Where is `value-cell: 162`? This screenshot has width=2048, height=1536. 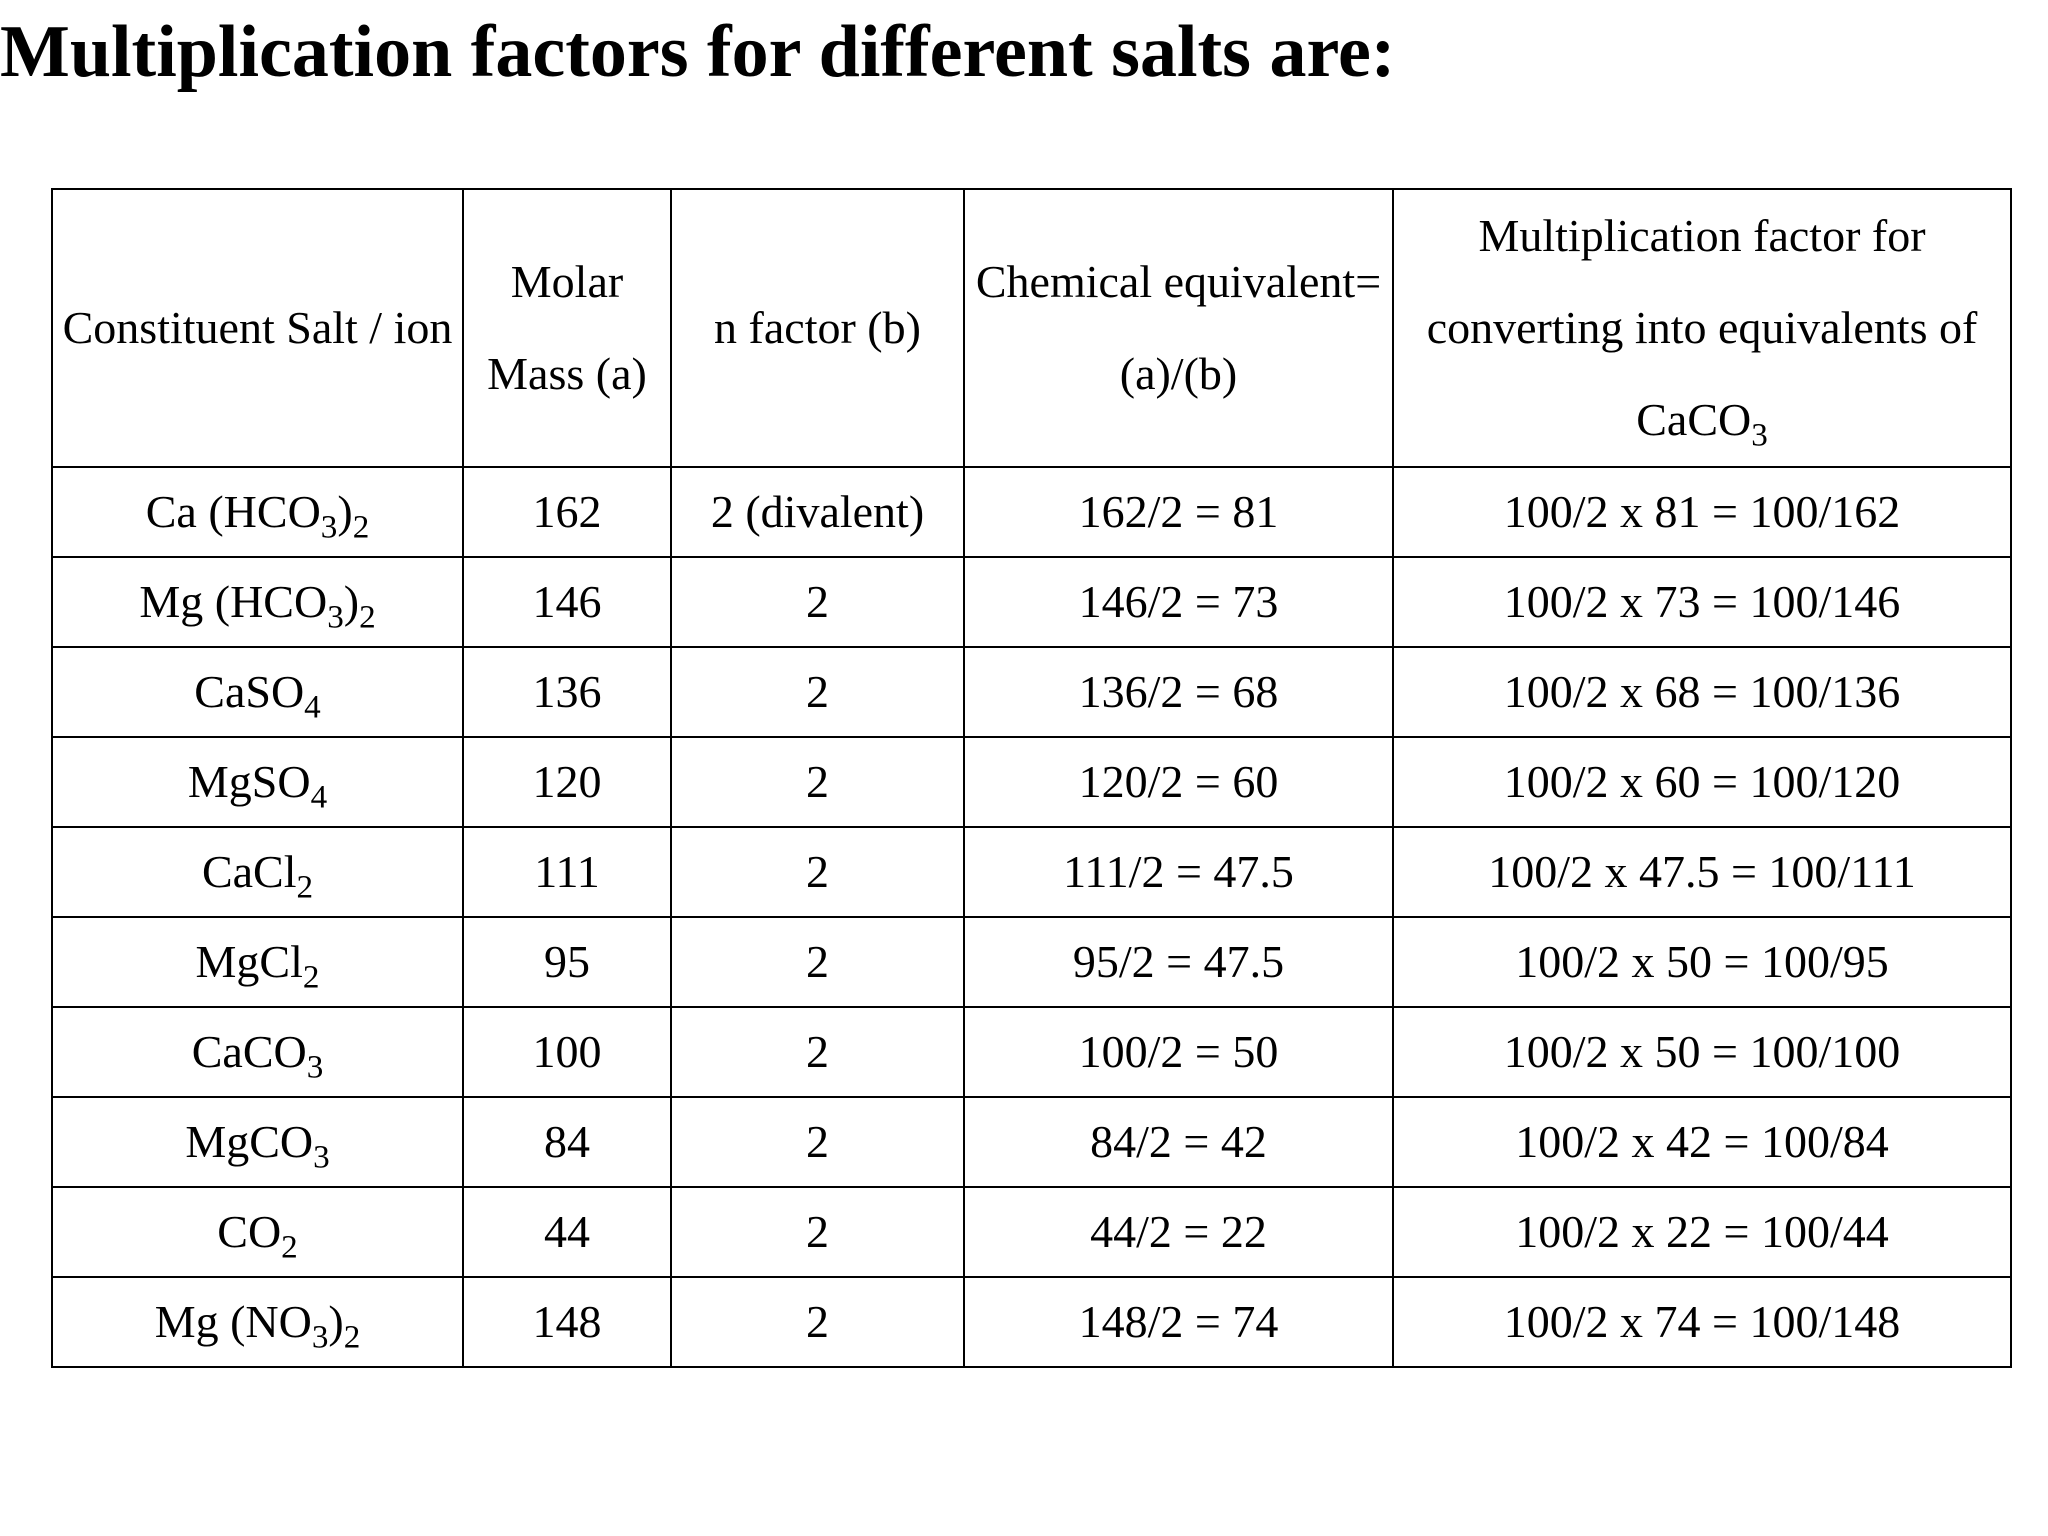 value-cell: 162 is located at coordinates (567, 512).